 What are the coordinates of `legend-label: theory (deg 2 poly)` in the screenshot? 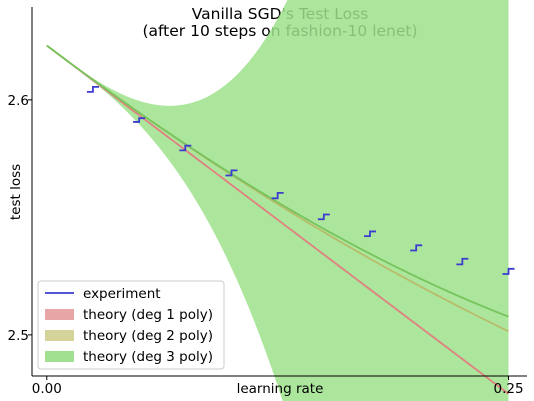 It's located at (148, 336).